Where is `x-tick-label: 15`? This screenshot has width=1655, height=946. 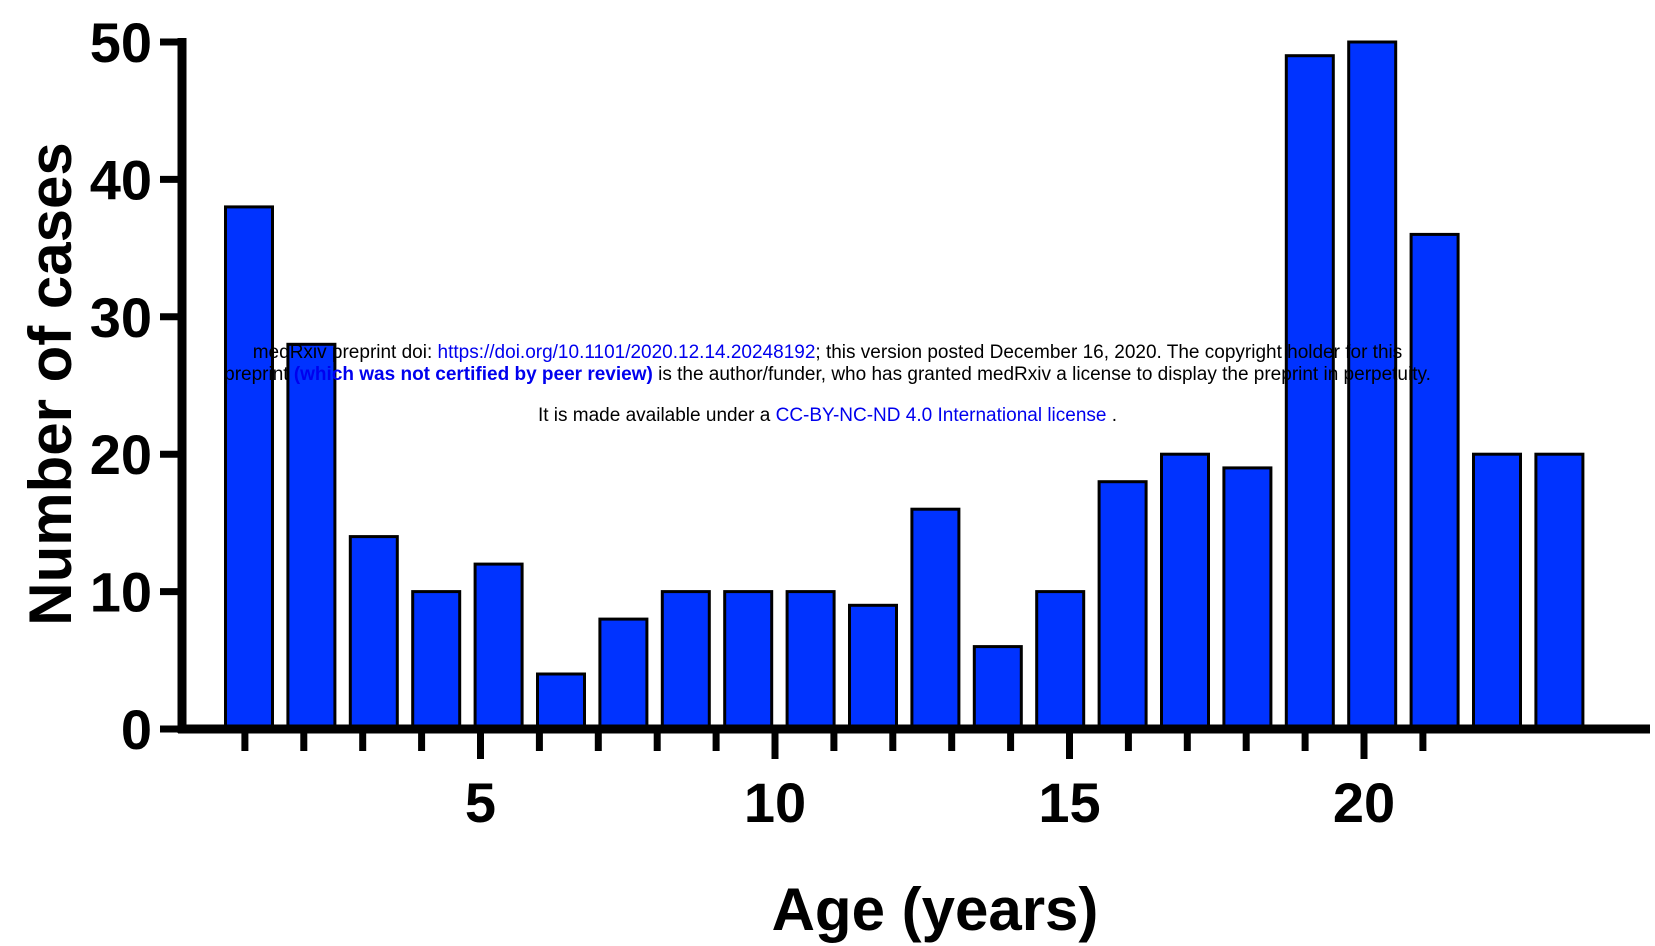
x-tick-label: 15 is located at coordinates (1069, 802).